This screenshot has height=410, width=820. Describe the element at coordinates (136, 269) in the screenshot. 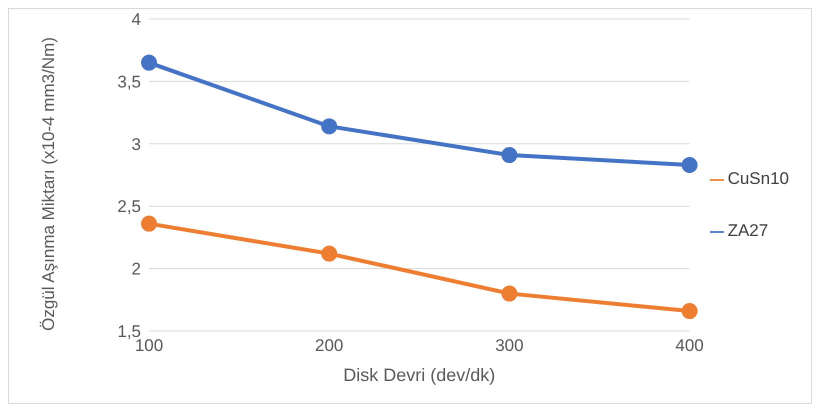

I see `y-tick-label: 2` at that location.